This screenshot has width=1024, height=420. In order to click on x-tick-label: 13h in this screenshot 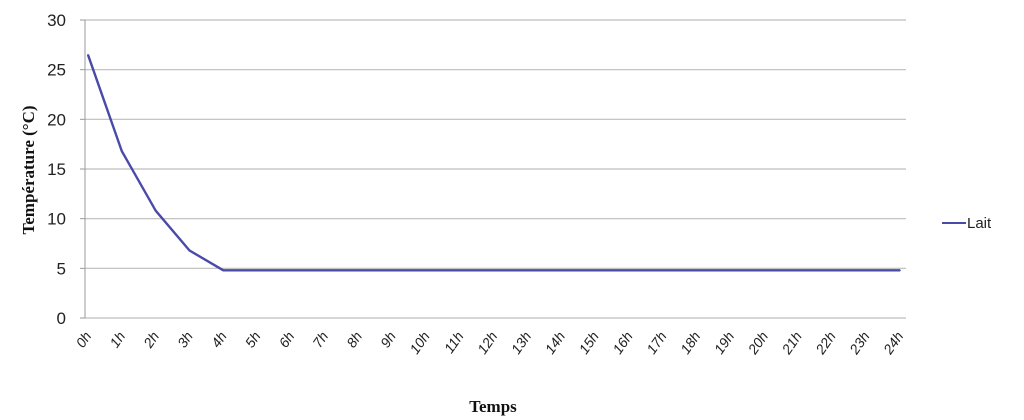, I will do `click(521, 342)`.